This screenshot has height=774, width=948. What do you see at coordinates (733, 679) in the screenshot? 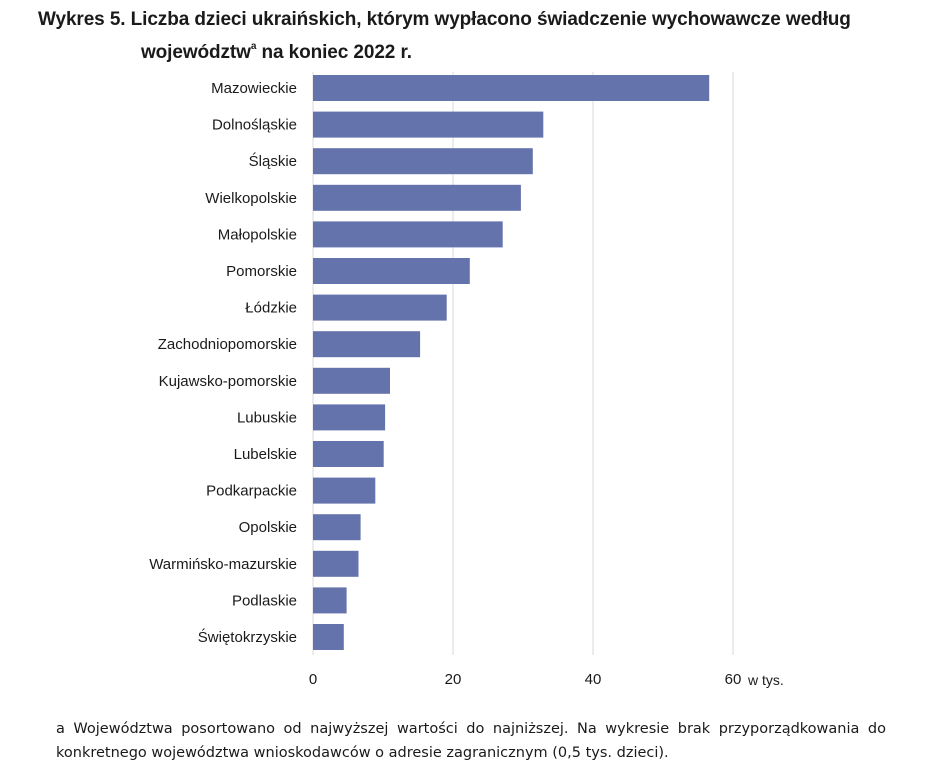
I see `x-tick-label: 60` at bounding box center [733, 679].